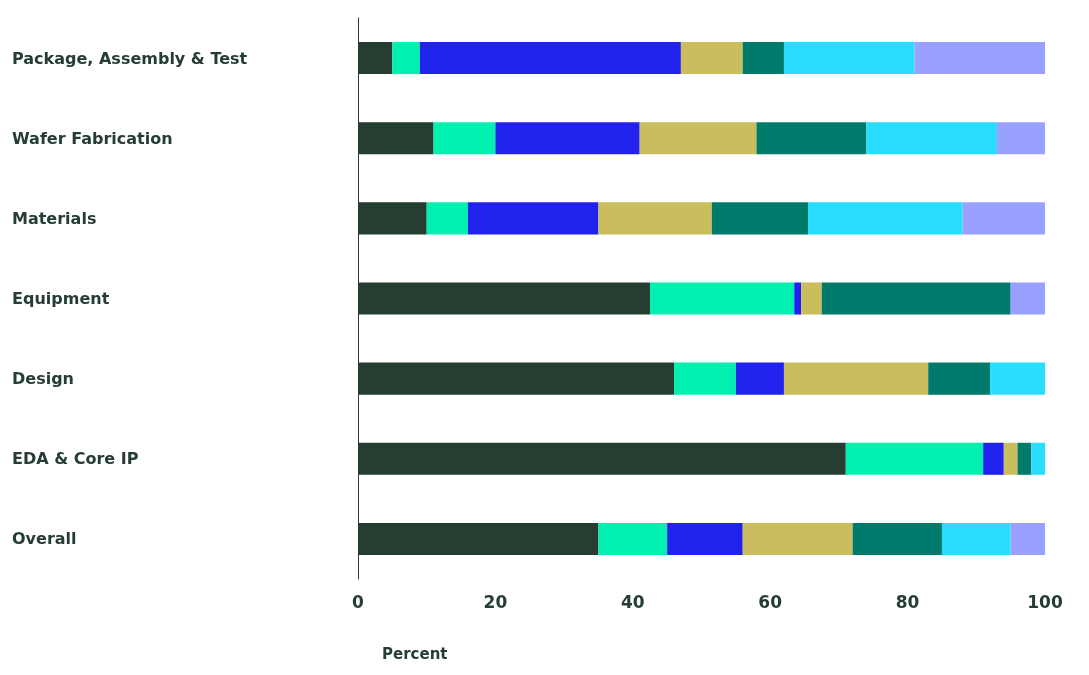 The image size is (1089, 675). I want to click on y-tick-label: Wafer Fabrication, so click(92, 138).